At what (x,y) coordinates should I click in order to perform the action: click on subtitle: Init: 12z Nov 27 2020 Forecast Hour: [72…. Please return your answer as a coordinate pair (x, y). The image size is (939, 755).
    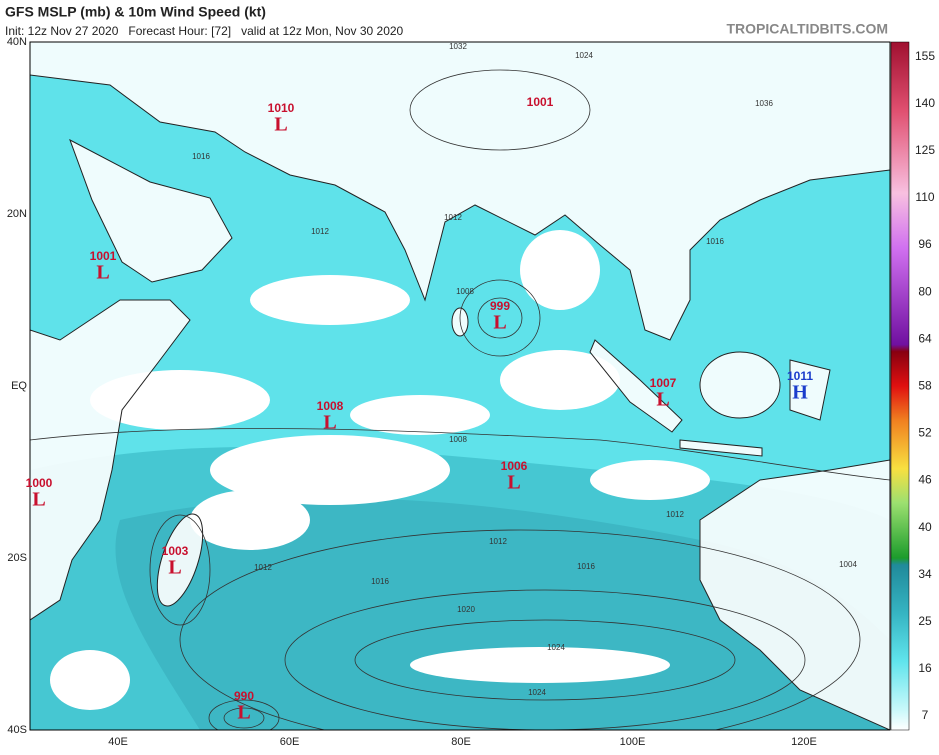
    Looking at the image, I should click on (204, 31).